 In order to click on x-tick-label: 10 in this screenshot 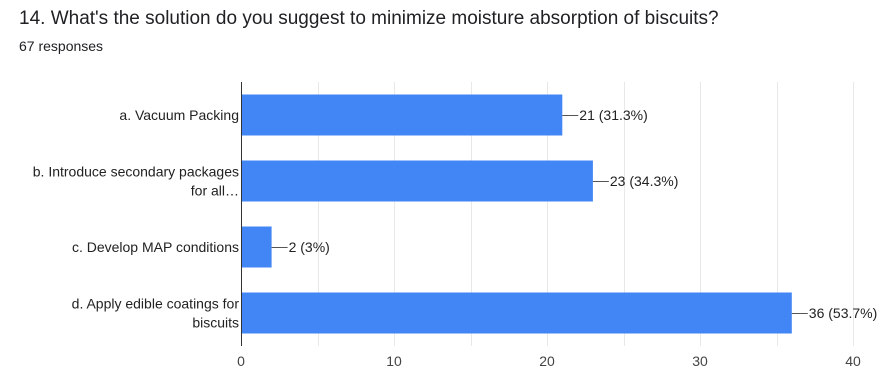, I will do `click(394, 361)`.